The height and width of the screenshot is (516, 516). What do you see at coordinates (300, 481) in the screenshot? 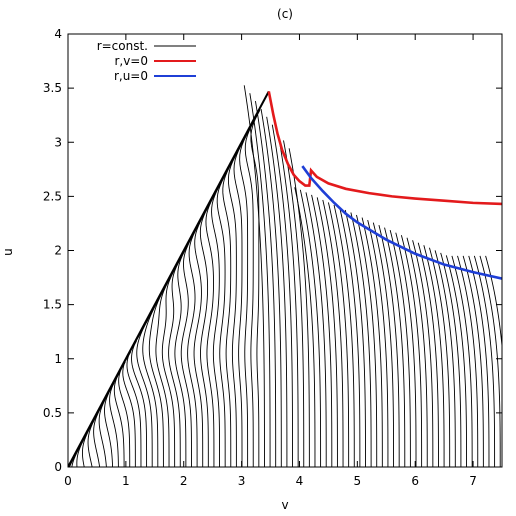
I see `x-tick-label: 4` at bounding box center [300, 481].